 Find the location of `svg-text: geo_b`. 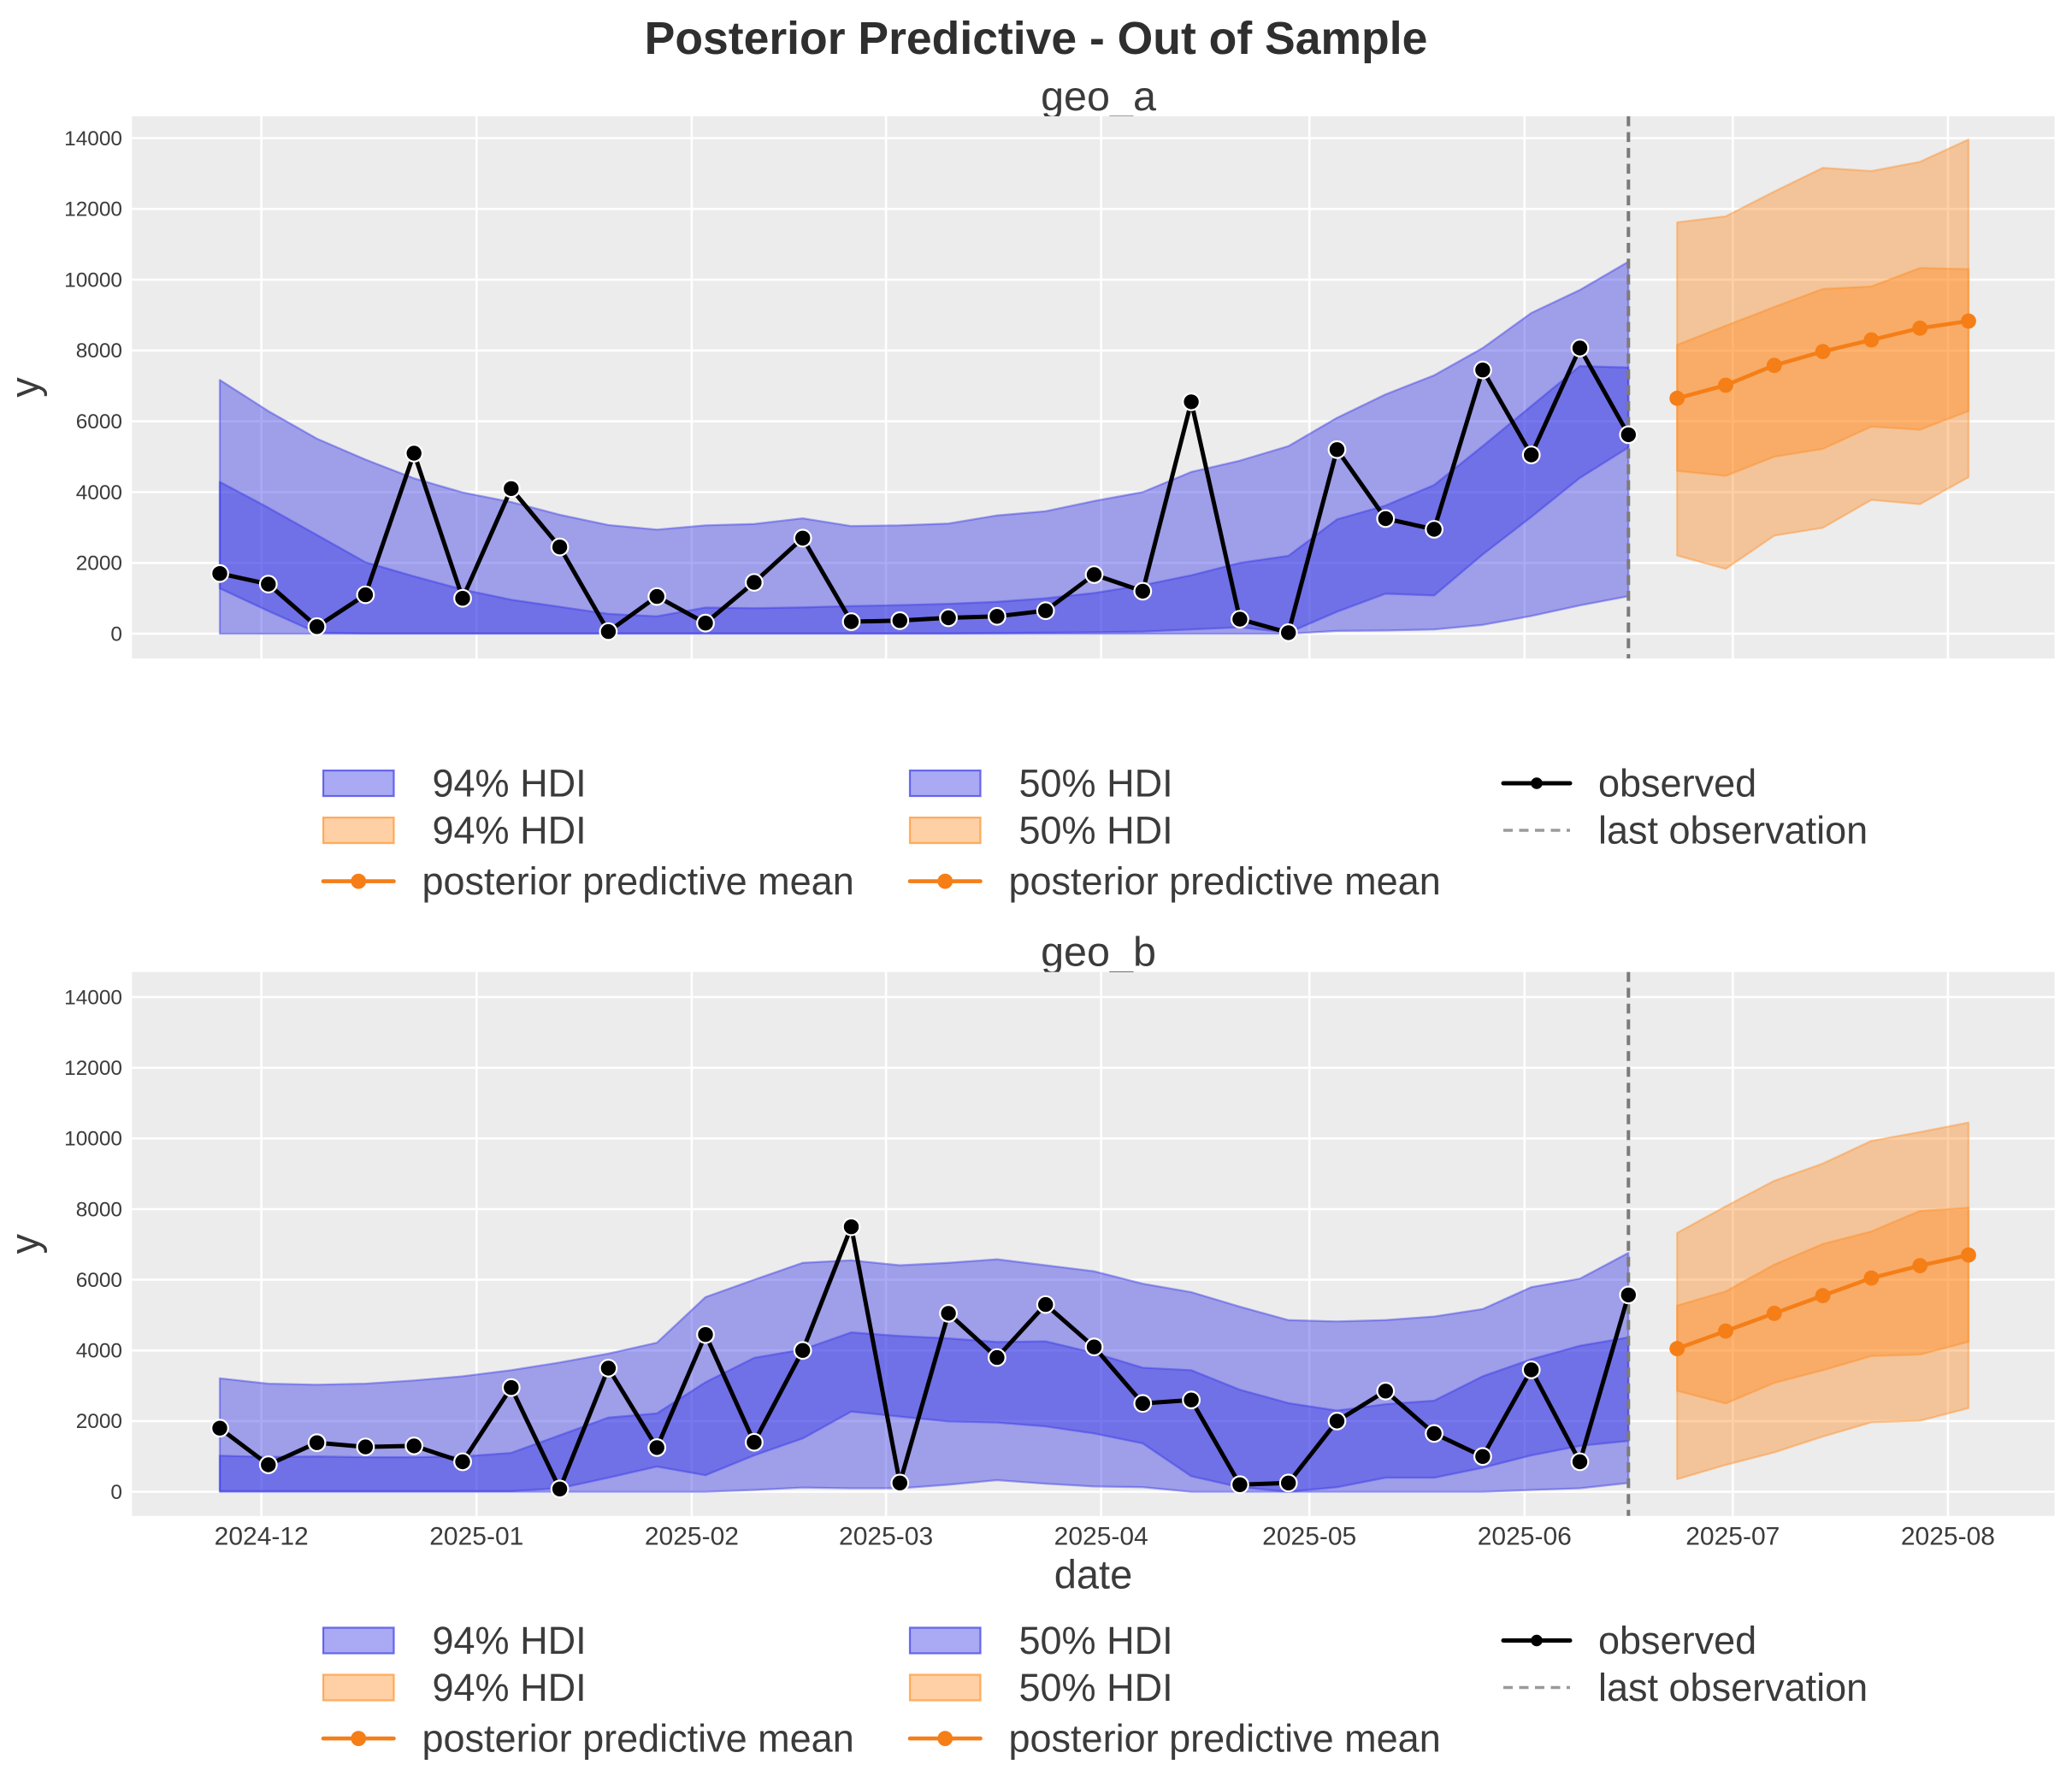

svg-text: geo_b is located at coordinates (1098, 952).